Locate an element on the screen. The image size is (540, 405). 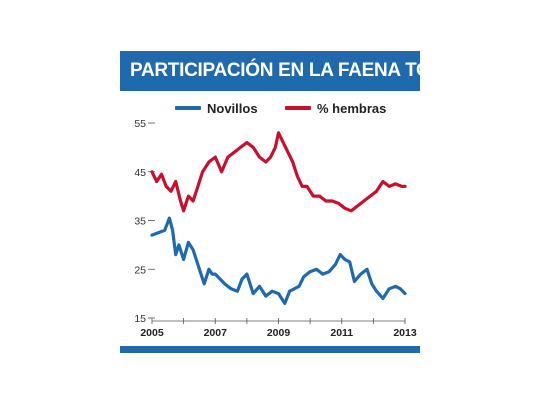
y-tick-label-35: 35 is located at coordinates (140, 222).